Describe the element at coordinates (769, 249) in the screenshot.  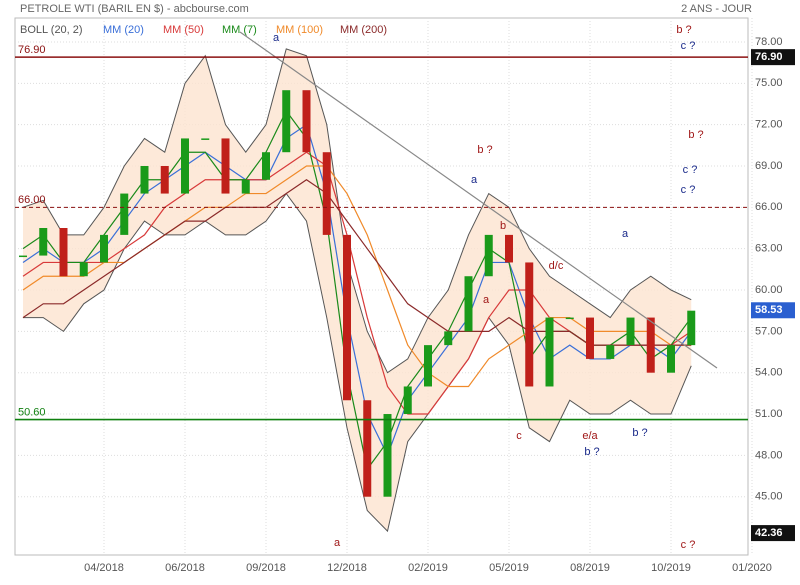
I see `y-tick-label: 63.00` at that location.